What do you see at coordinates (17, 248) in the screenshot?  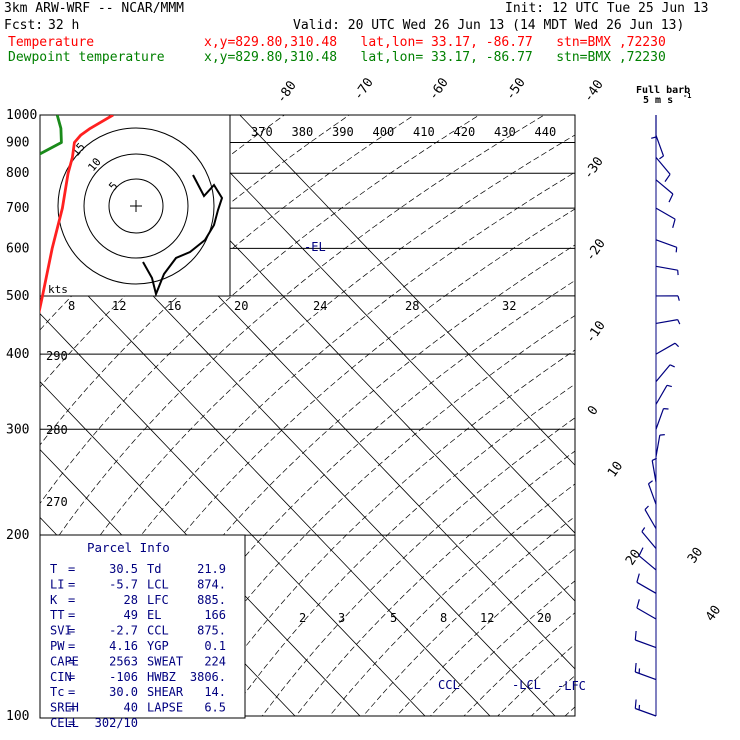 I see `pressure-tick-label: 600` at bounding box center [17, 248].